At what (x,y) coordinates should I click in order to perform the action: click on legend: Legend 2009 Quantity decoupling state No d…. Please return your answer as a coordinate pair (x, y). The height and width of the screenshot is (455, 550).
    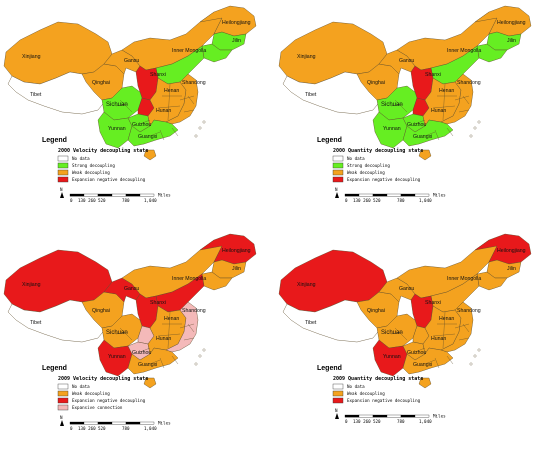
    Looking at the image, I should click on (370, 384).